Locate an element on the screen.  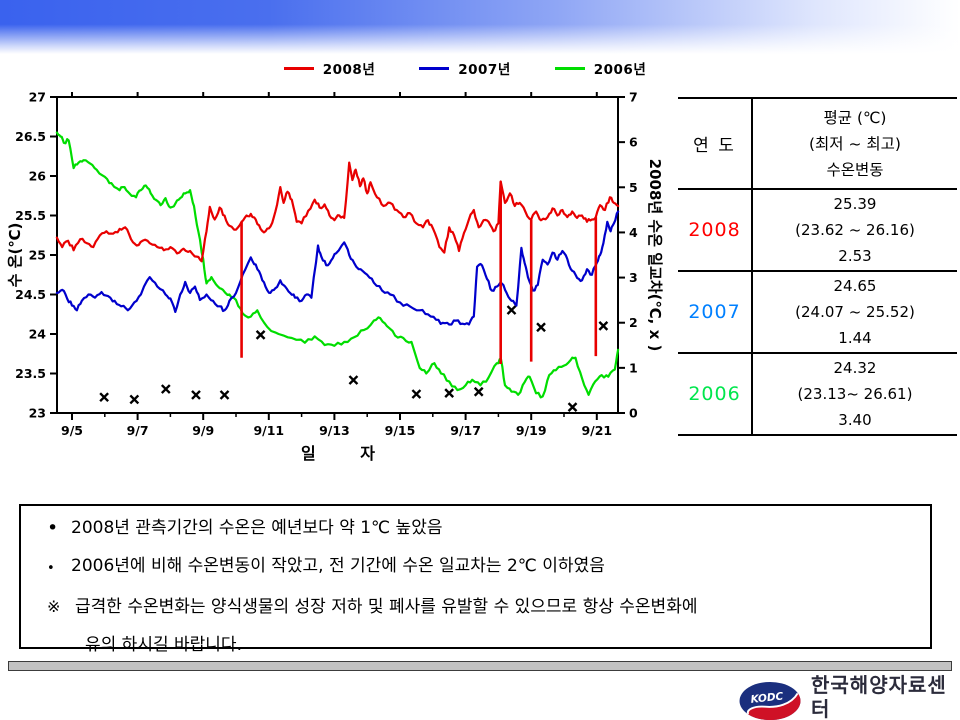
svg-text: 23.5 is located at coordinates (30, 373).